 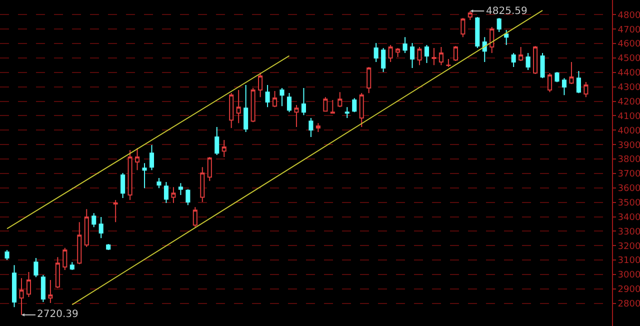 I want to click on y-tick-label: 4700, so click(x=629, y=30).